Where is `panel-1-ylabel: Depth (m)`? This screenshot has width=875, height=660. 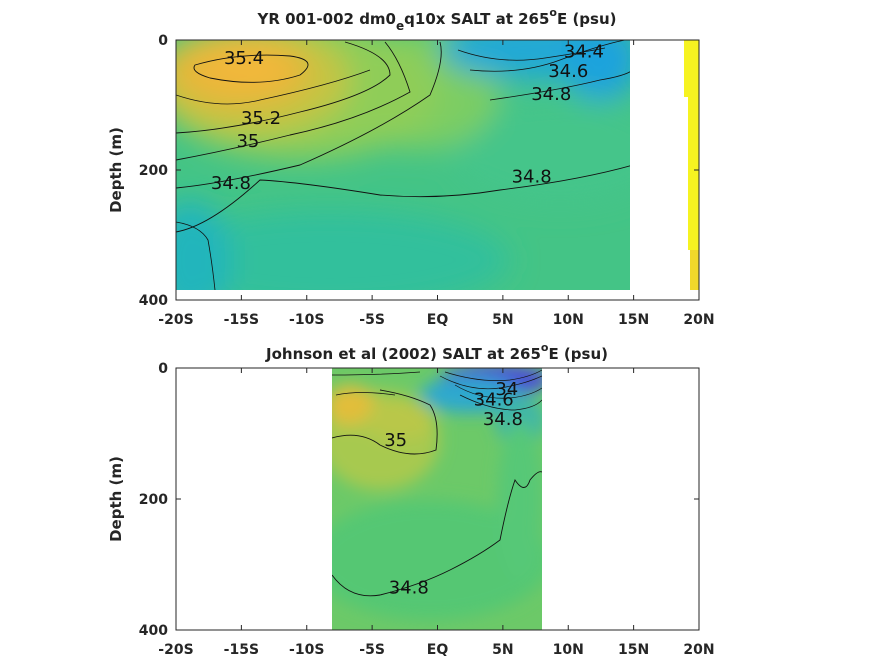
panel-1-ylabel: Depth (m) is located at coordinates (116, 170).